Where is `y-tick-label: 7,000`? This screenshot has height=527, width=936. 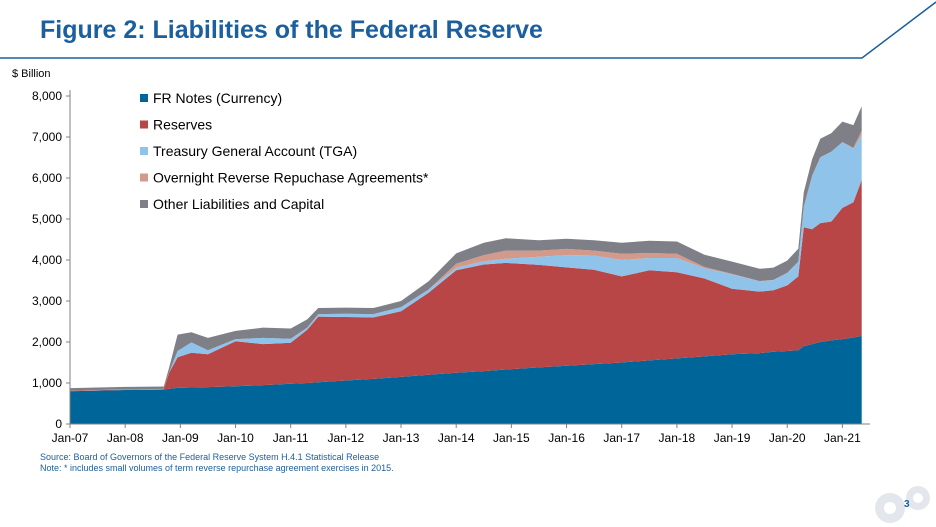 y-tick-label: 7,000 is located at coordinates (47, 137).